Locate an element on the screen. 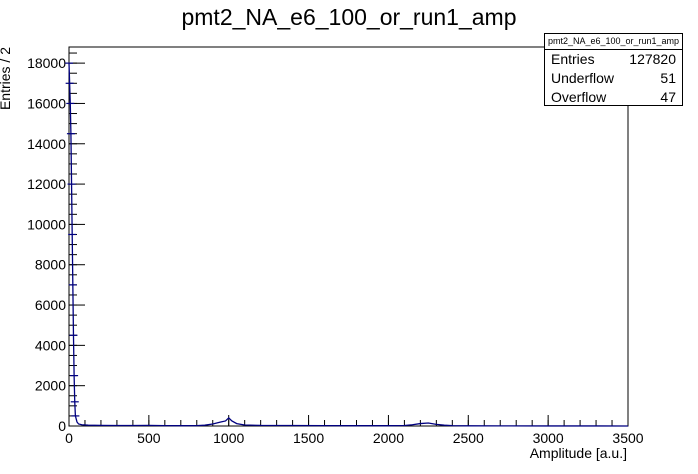 The width and height of the screenshot is (698, 474). stats-box-title: pmt2_NA_e6_100_or_run1_amp is located at coordinates (613, 42).